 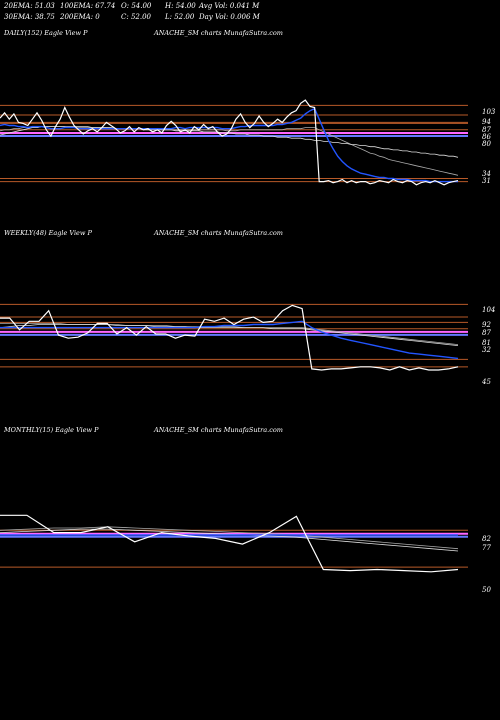 I want to click on axis-label: 34, so click(x=486, y=174).